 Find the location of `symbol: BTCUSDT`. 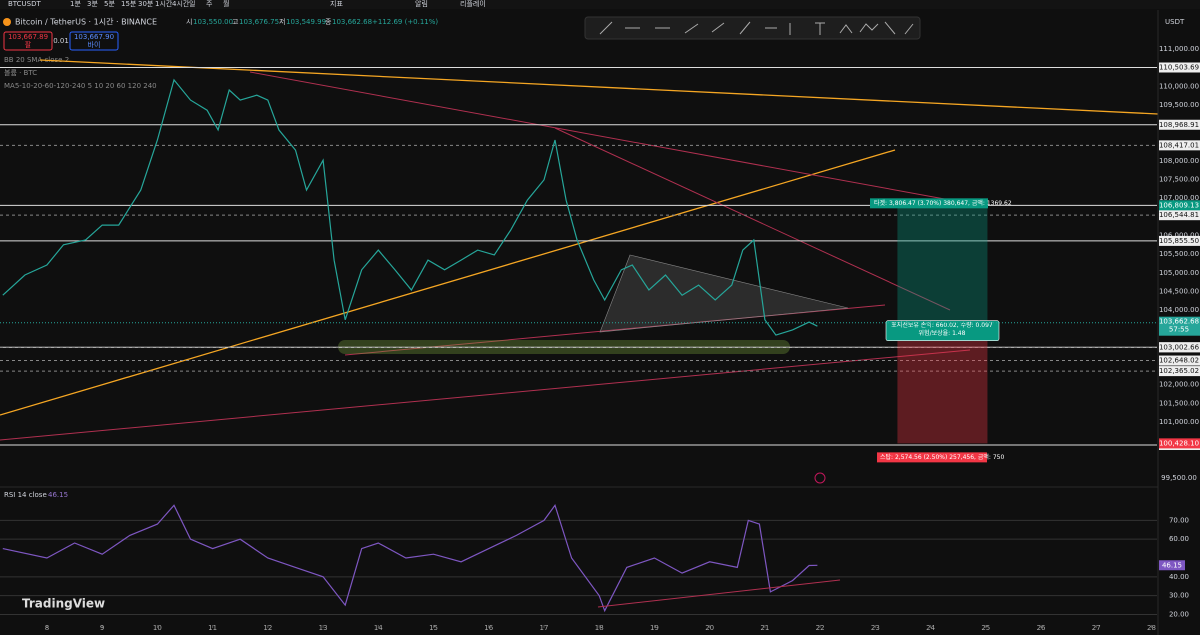

symbol: BTCUSDT is located at coordinates (25, 4).